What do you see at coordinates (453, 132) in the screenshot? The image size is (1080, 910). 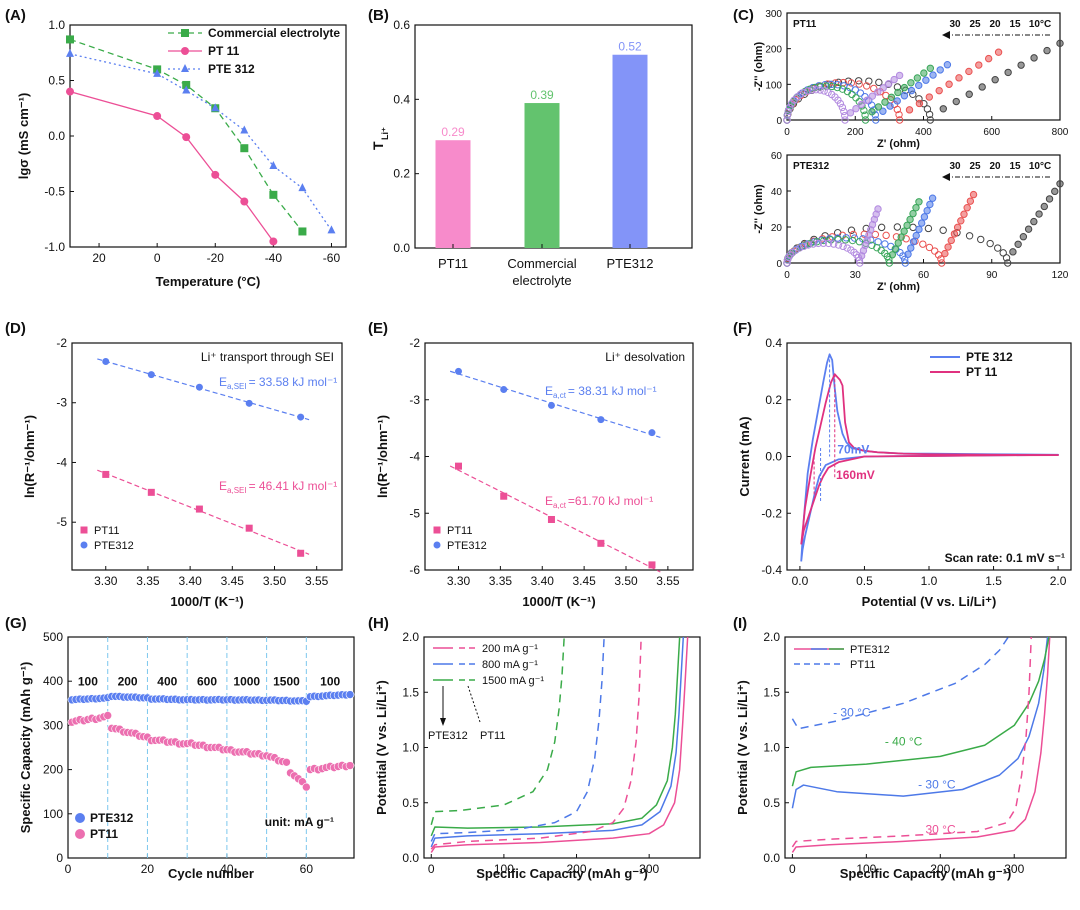 I see `bar-value-label: 0.29` at bounding box center [453, 132].